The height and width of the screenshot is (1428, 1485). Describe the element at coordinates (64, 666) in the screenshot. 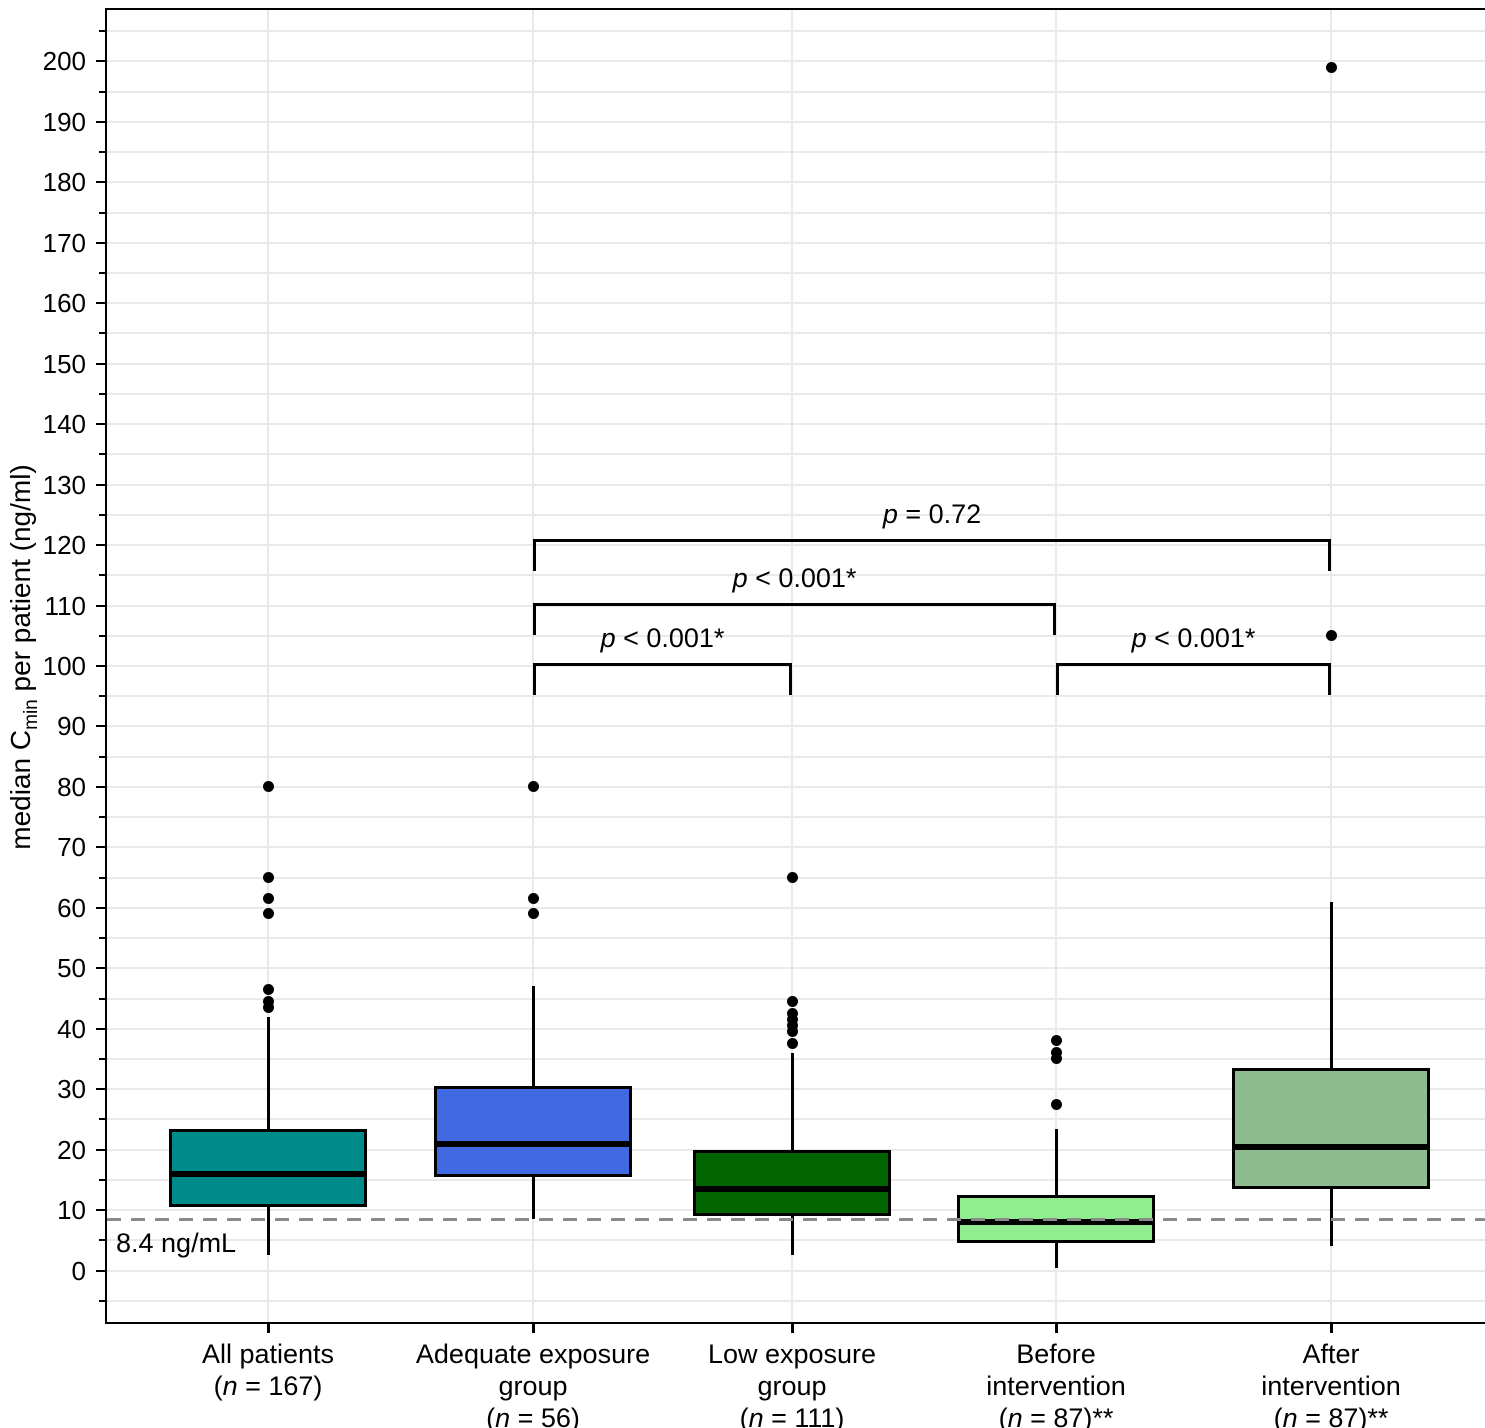

I see `y-tick-label: 100` at that location.